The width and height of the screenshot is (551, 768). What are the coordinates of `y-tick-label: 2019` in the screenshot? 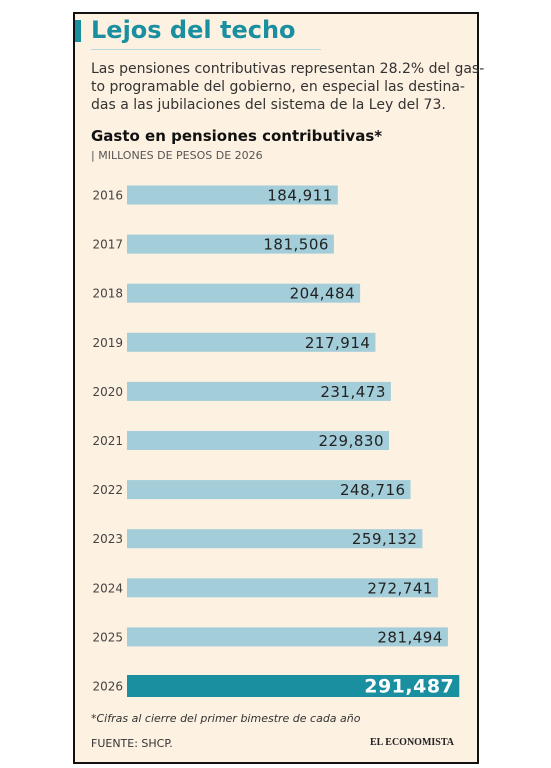 It's located at (107, 343).